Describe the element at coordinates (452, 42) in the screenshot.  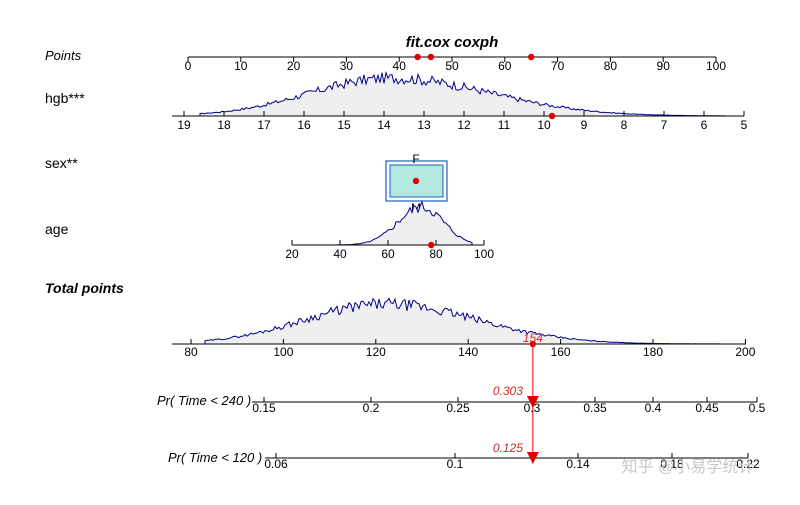
I see `chart-title: fit.cox coxph` at that location.